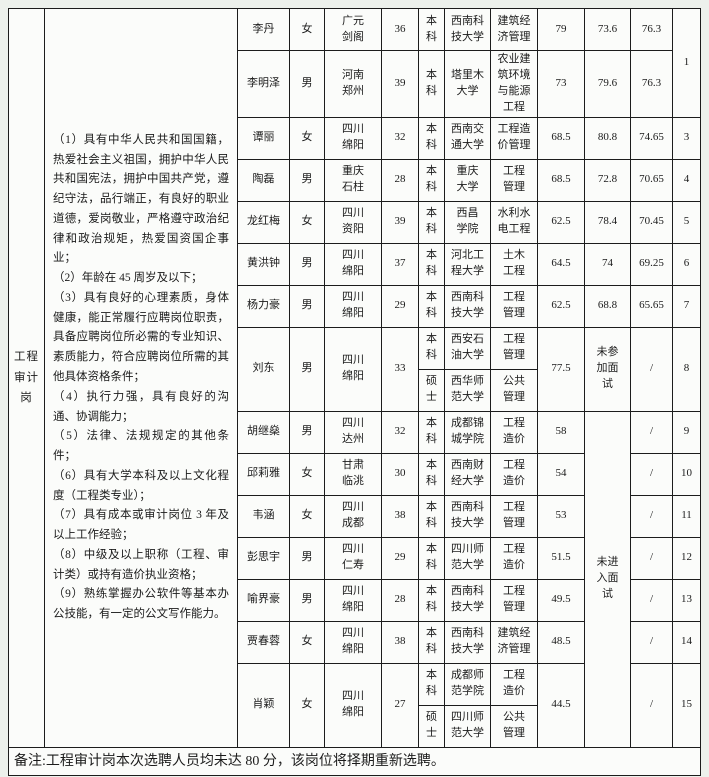 This screenshot has height=777, width=709. Describe the element at coordinates (263, 705) in the screenshot. I see `candidate-name: 肖颖` at that location.